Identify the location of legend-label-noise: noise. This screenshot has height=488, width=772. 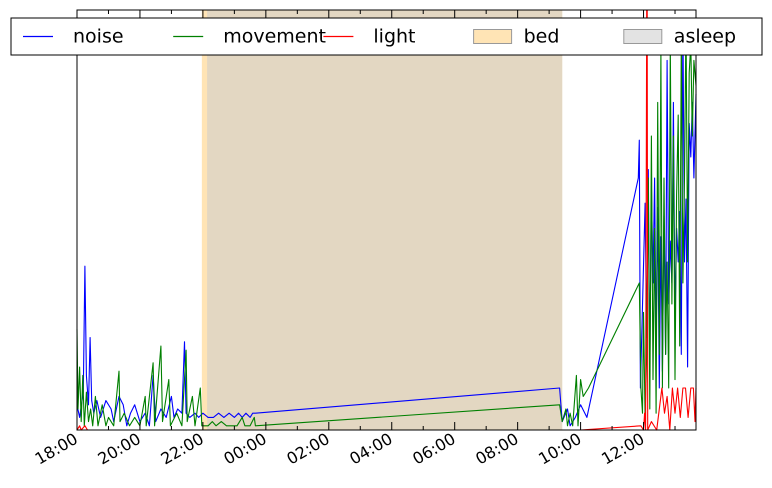
(98, 37).